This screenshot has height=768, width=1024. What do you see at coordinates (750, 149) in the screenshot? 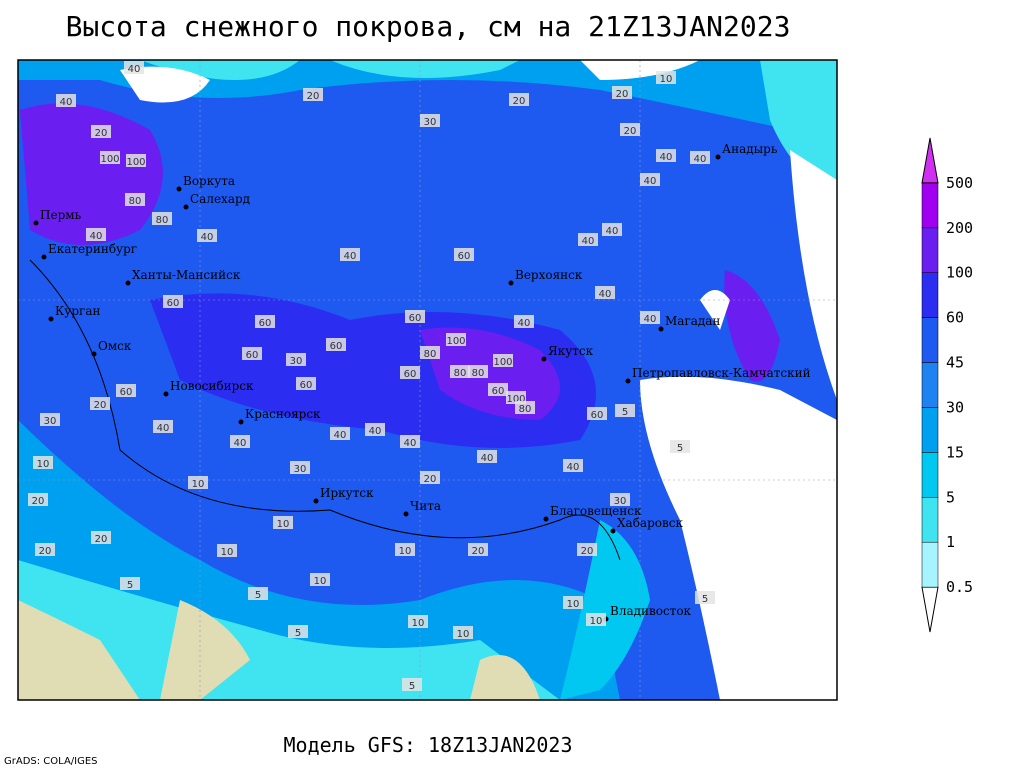
I see `city-label: Анадырь` at bounding box center [750, 149].